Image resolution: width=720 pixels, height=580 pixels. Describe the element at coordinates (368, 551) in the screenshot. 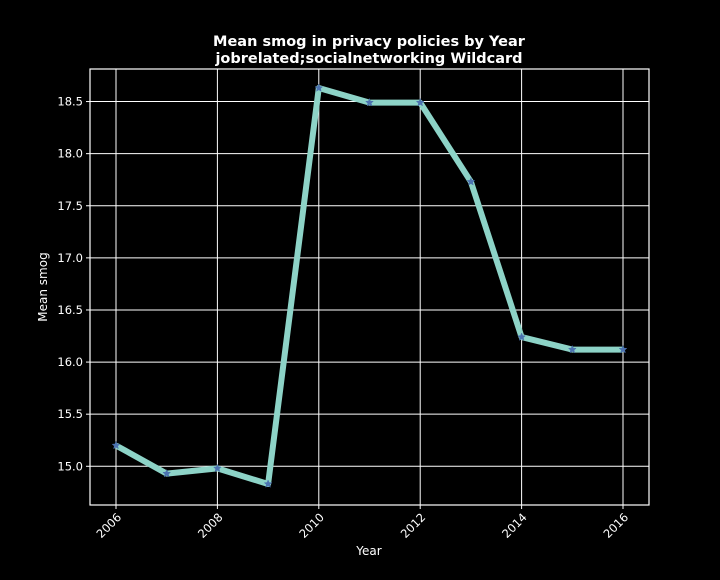

I see `x-axis-label: Year` at that location.